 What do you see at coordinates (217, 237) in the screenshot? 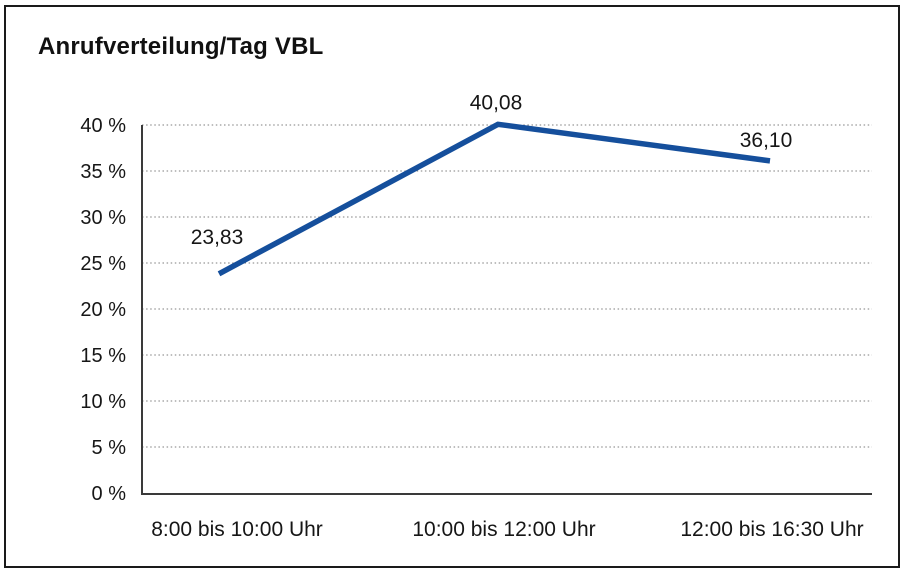
I see `data-label: 23,83` at bounding box center [217, 237].